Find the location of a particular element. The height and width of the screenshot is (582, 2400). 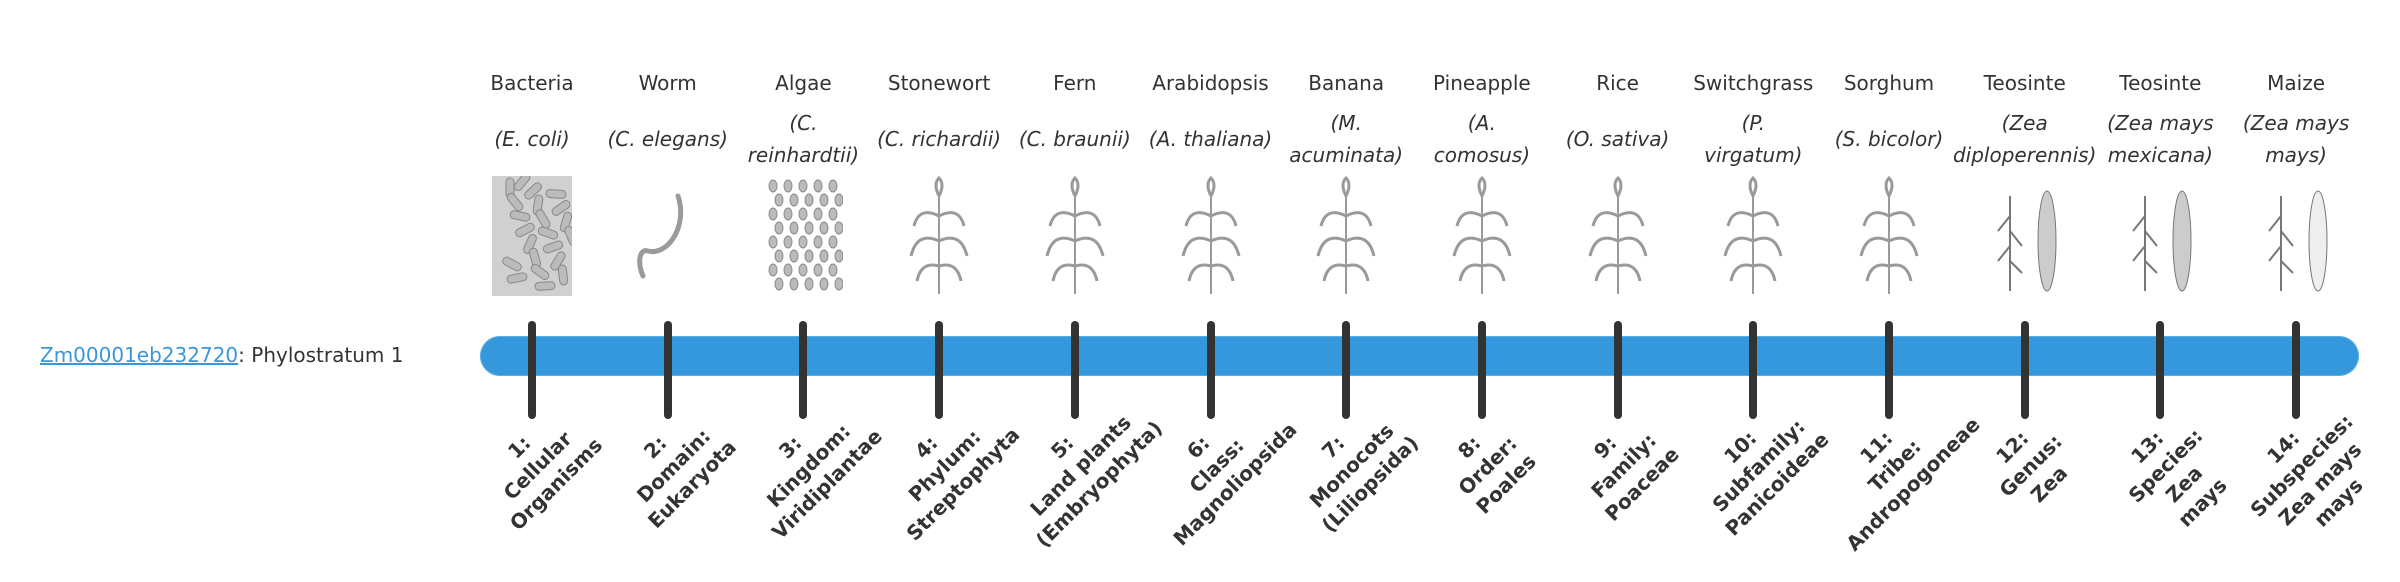

organism-common-name: Algae is located at coordinates (803, 83).